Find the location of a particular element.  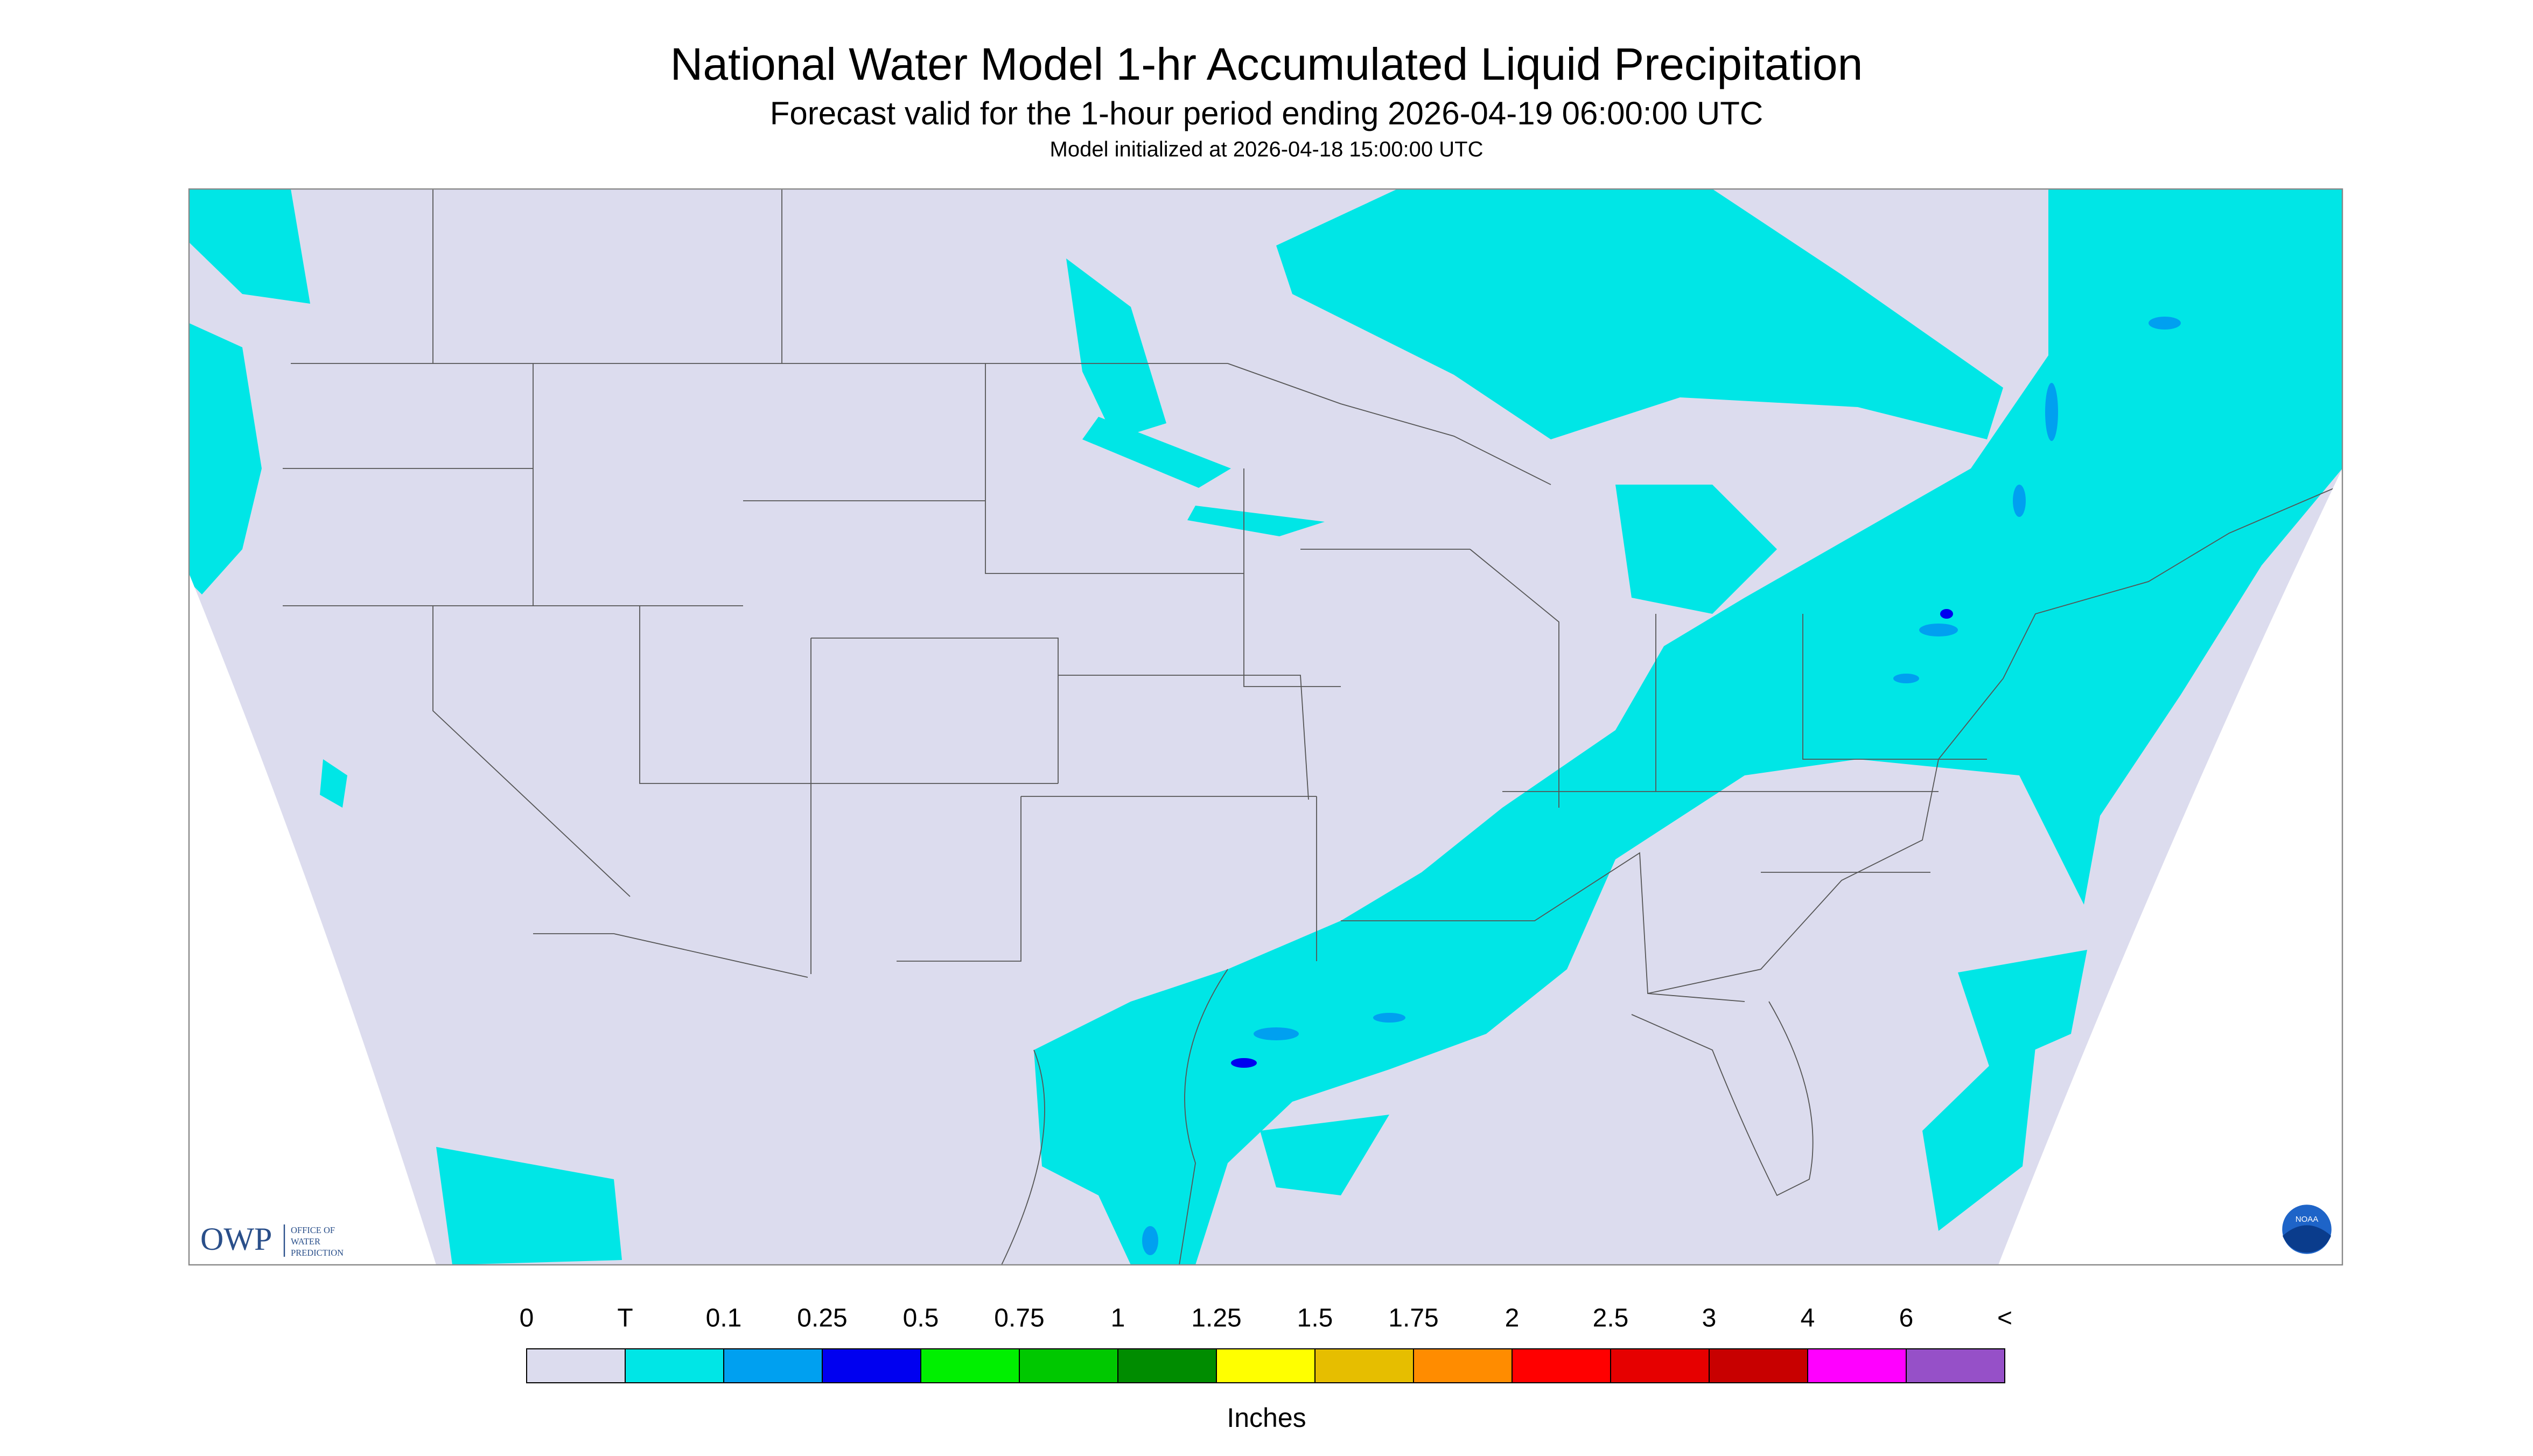

legend-unit: Inches is located at coordinates (1266, 1418).